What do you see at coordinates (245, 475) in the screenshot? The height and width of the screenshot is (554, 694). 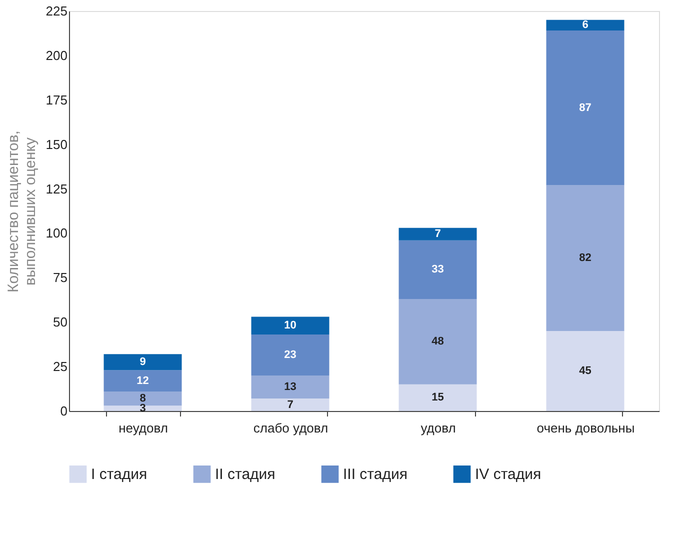 I see `legend-label: II стадия` at bounding box center [245, 475].